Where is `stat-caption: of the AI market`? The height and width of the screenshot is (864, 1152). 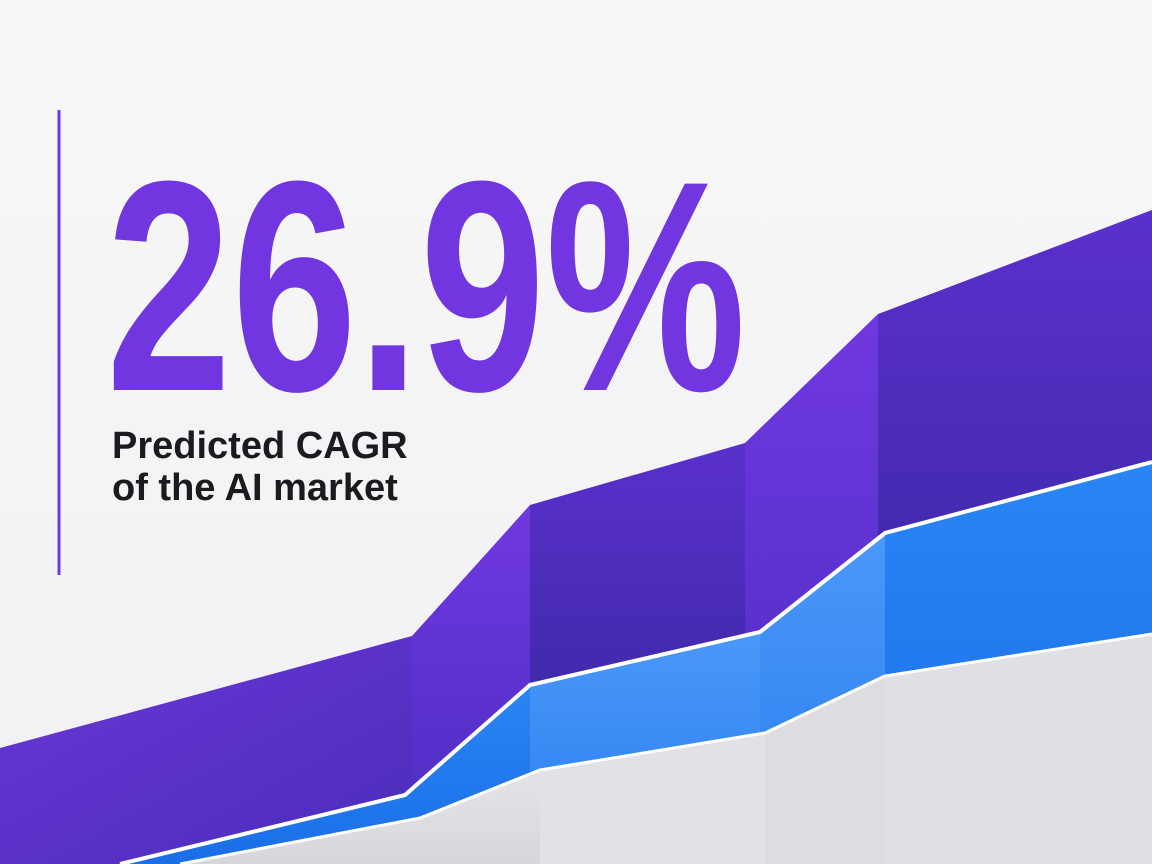 stat-caption: of the AI market is located at coordinates (255, 488).